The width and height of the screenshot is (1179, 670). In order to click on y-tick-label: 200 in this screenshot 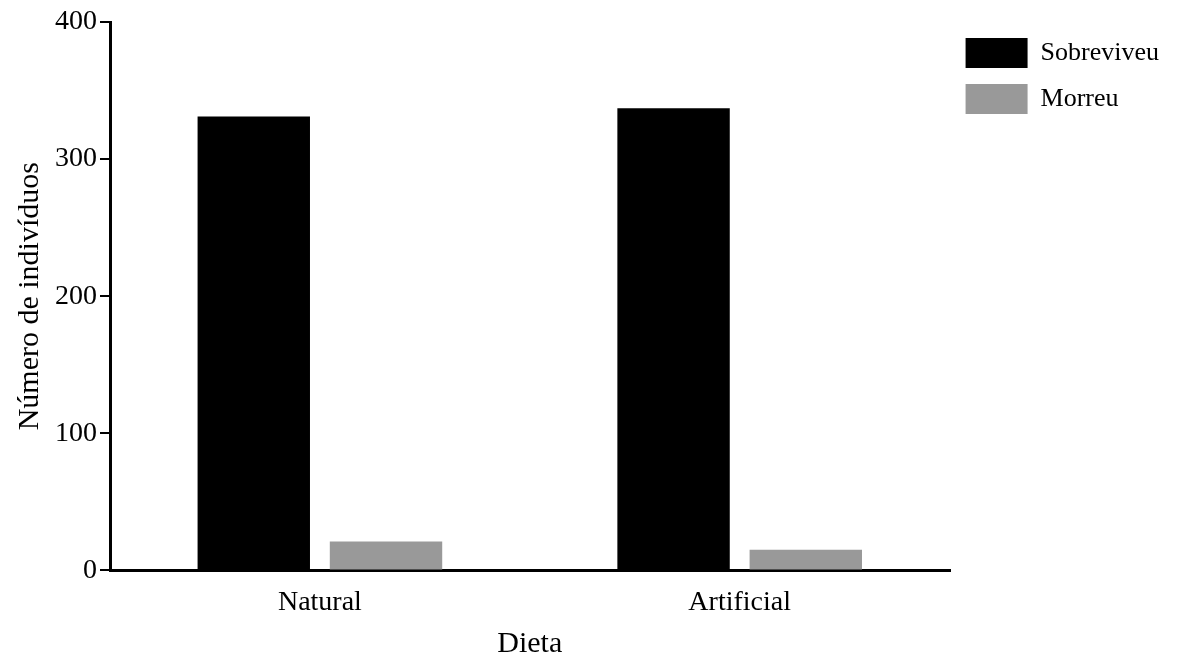, I will do `click(76, 294)`.